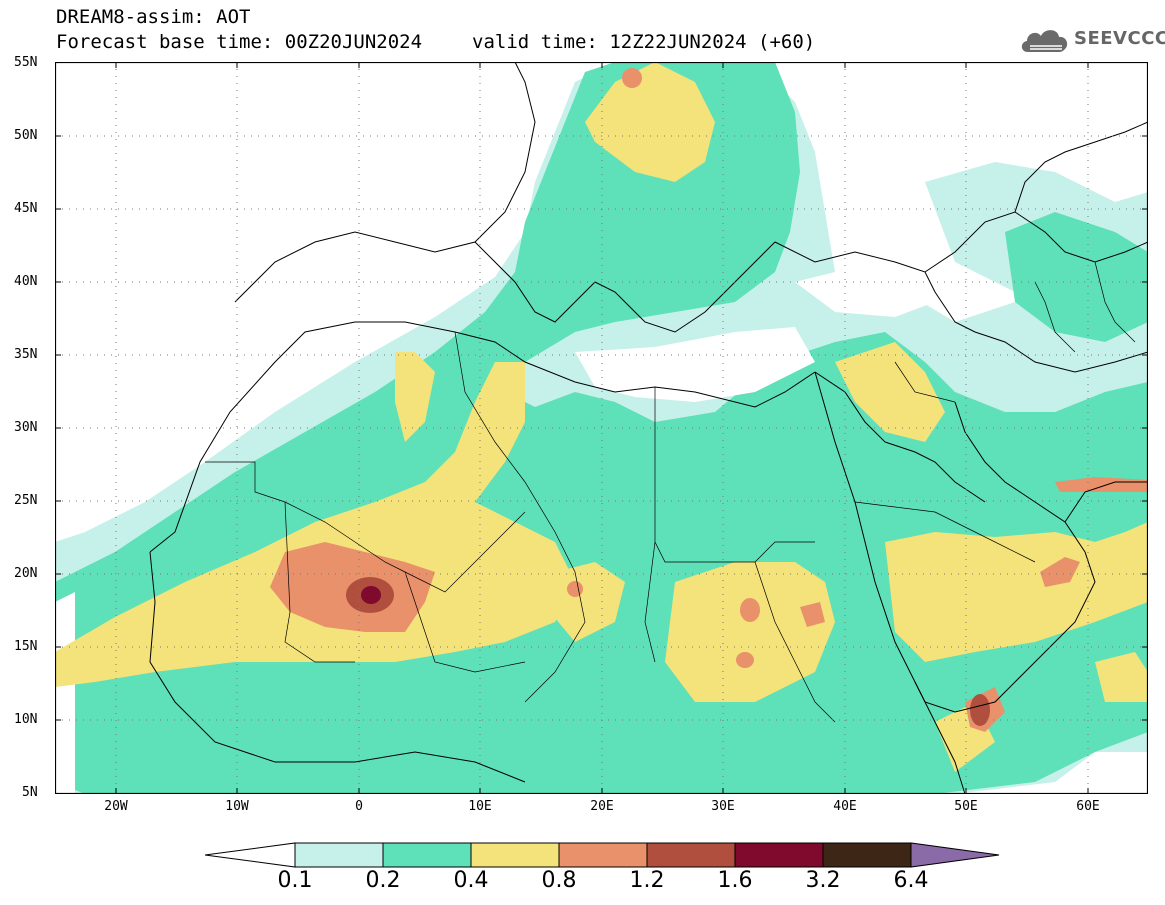 This screenshot has height=905, width=1165. Describe the element at coordinates (26, 646) in the screenshot. I see `lat-label: 15N` at that location.